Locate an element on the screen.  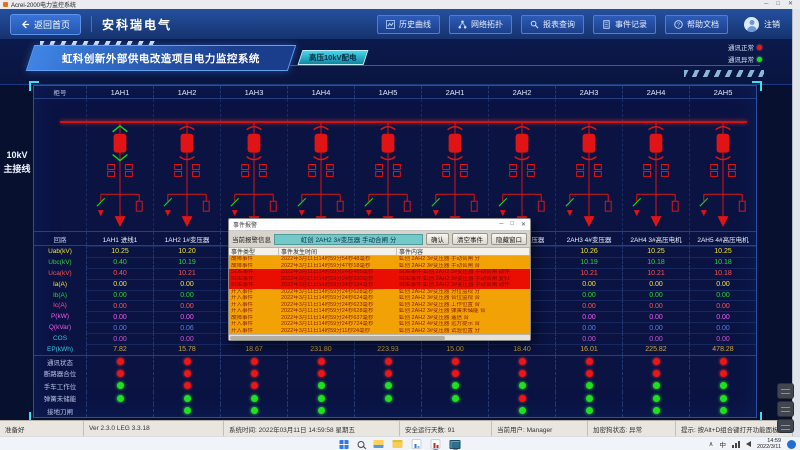
tray-caret-icon: ∧ is located at coordinates (711, 444).